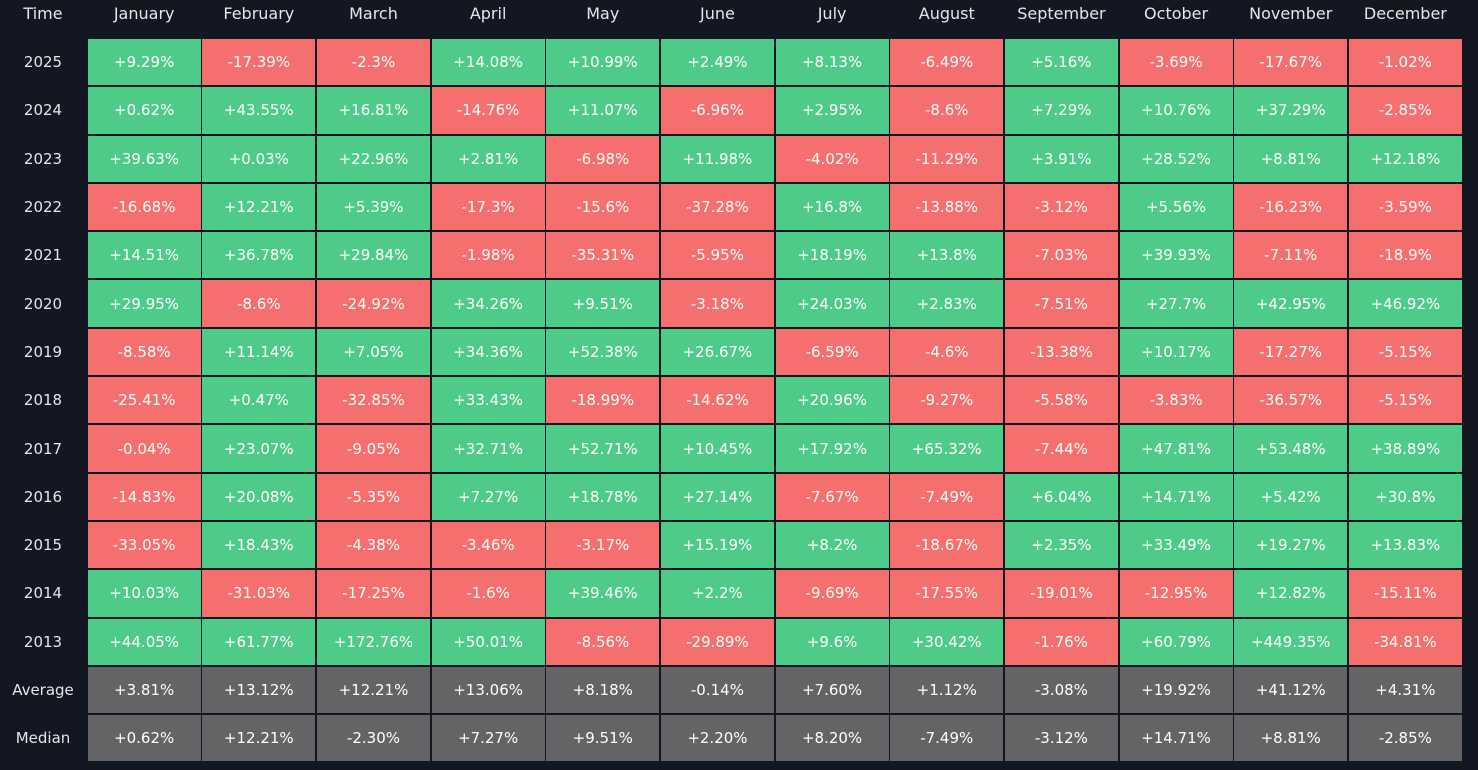 Image resolution: width=1478 pixels, height=770 pixels. What do you see at coordinates (144, 448) in the screenshot?
I see `return-cell: -0.04%` at bounding box center [144, 448].